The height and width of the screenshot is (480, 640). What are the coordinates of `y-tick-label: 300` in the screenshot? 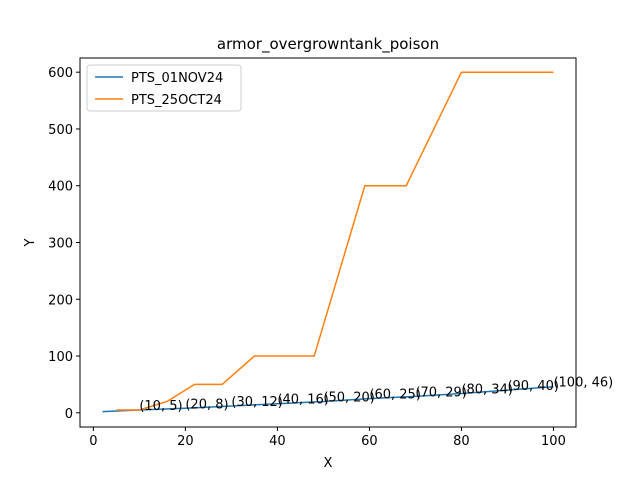 It's located at (60, 244).